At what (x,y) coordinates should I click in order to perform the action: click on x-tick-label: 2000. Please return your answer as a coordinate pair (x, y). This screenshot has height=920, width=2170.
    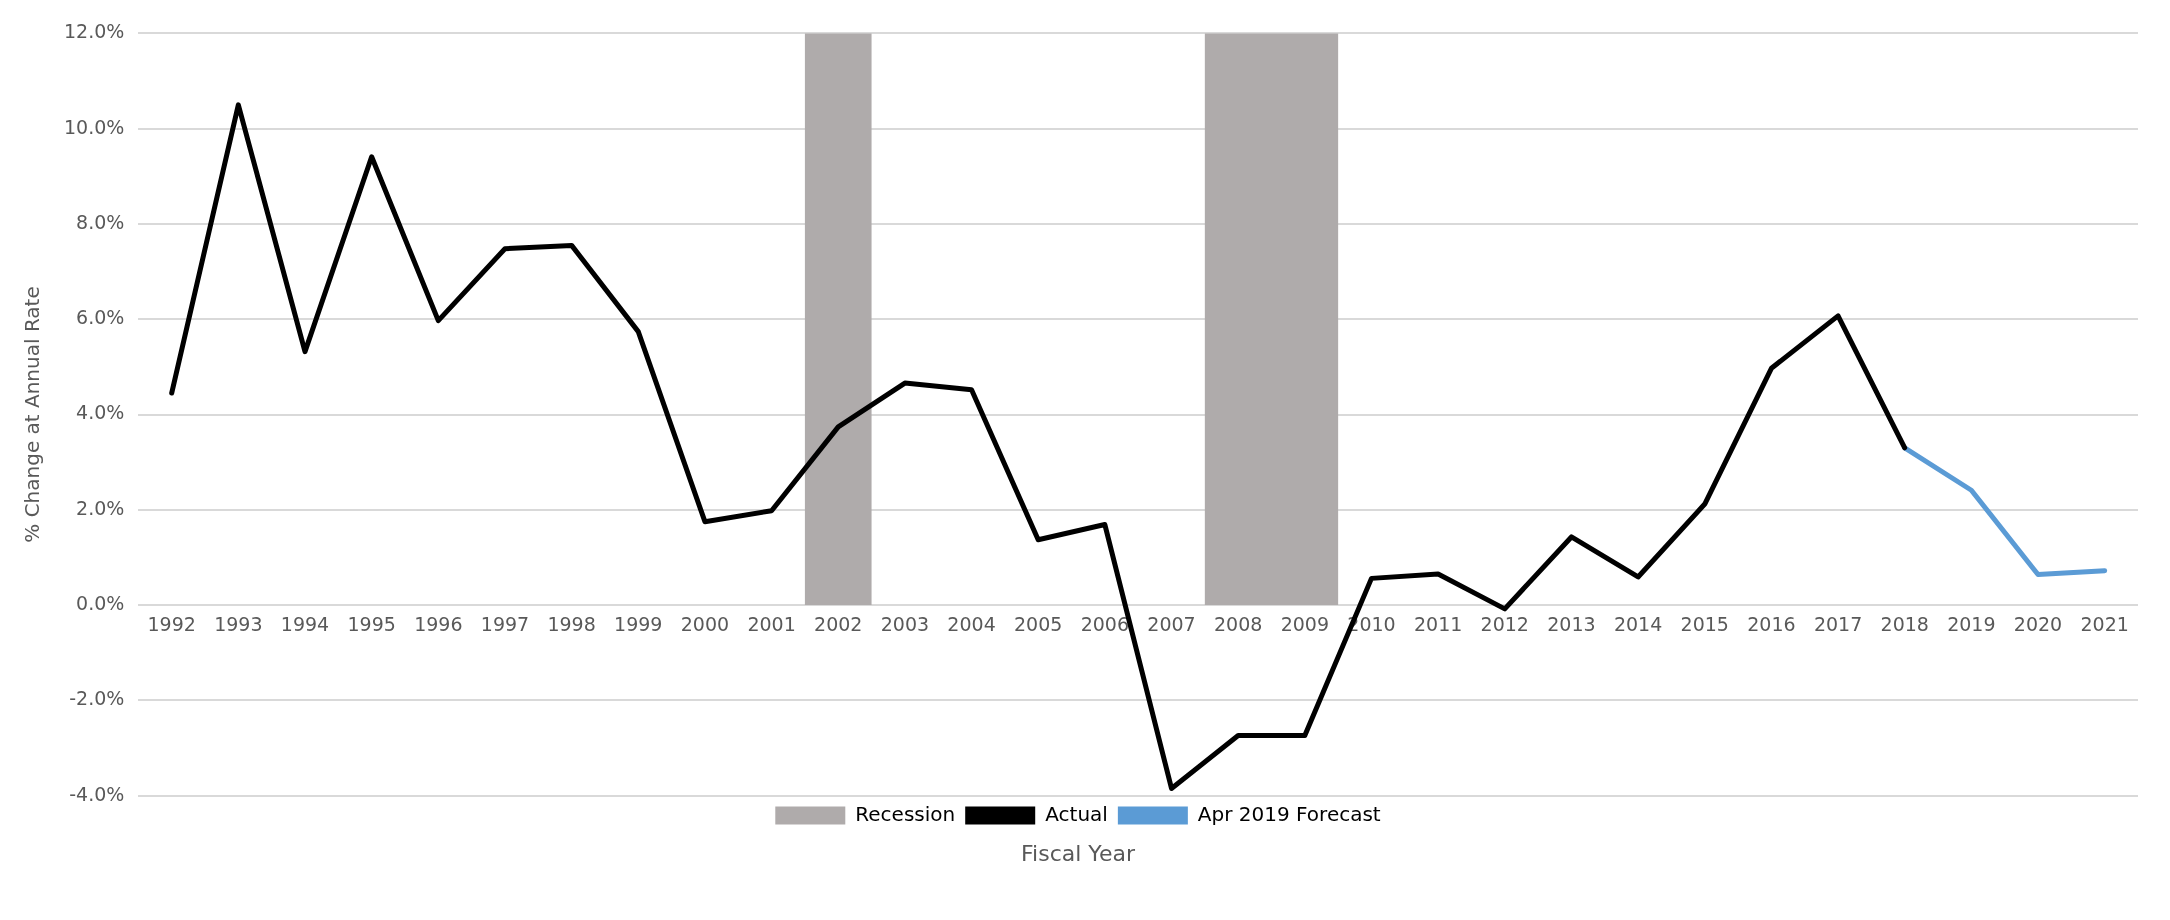
    Looking at the image, I should click on (705, 624).